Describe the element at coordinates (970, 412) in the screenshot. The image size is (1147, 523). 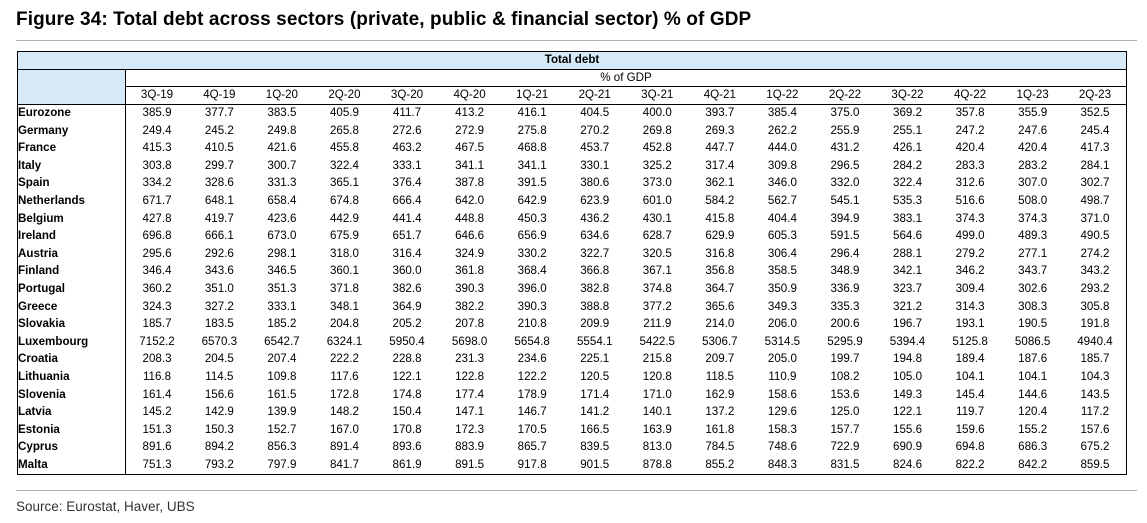
I see `table-cell: 119.7` at that location.